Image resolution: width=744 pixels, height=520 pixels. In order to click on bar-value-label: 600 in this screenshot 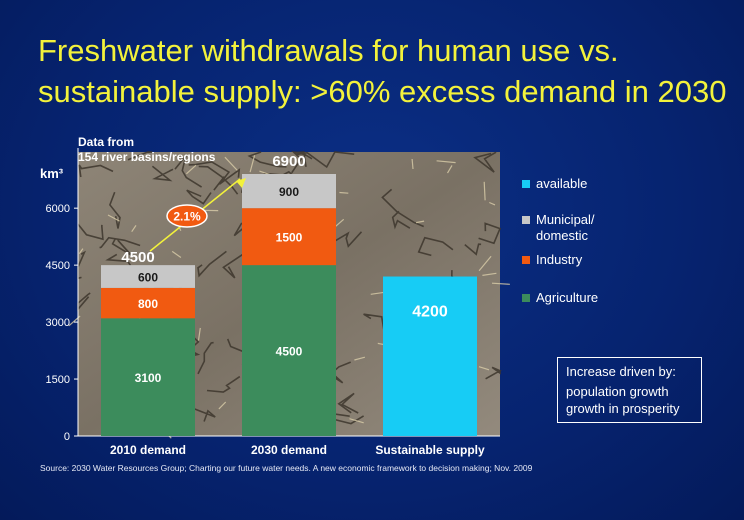, I will do `click(148, 278)`.